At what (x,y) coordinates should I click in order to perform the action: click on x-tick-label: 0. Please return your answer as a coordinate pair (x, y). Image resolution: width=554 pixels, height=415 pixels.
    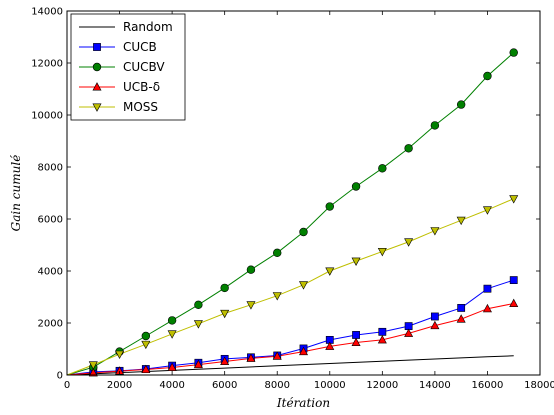
    Looking at the image, I should click on (67, 385).